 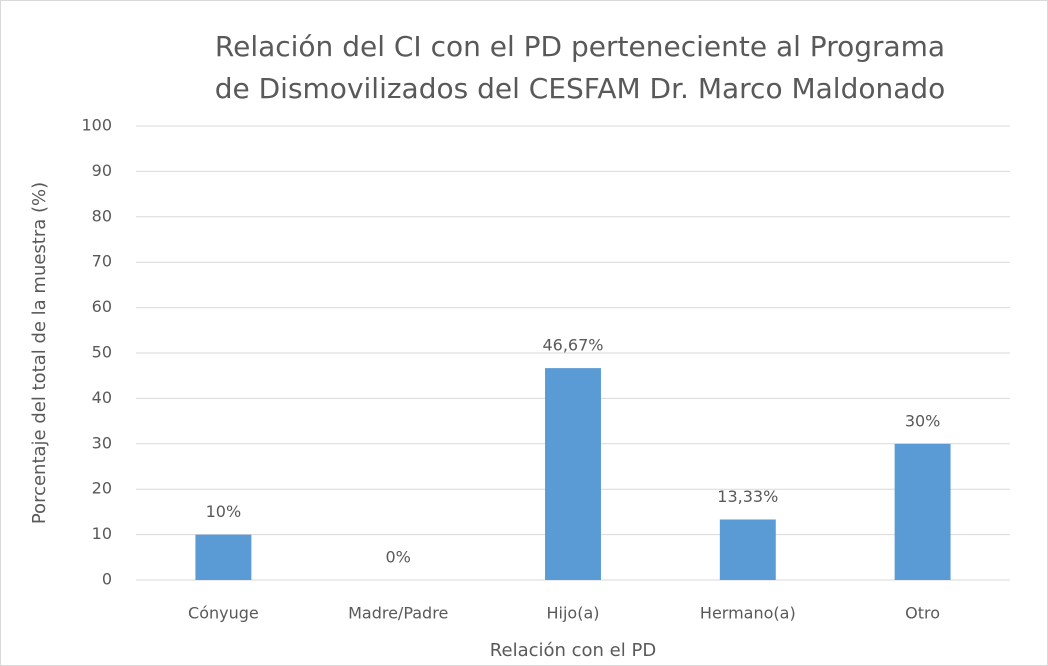 I want to click on y-tick-label: 60, so click(x=102, y=306).